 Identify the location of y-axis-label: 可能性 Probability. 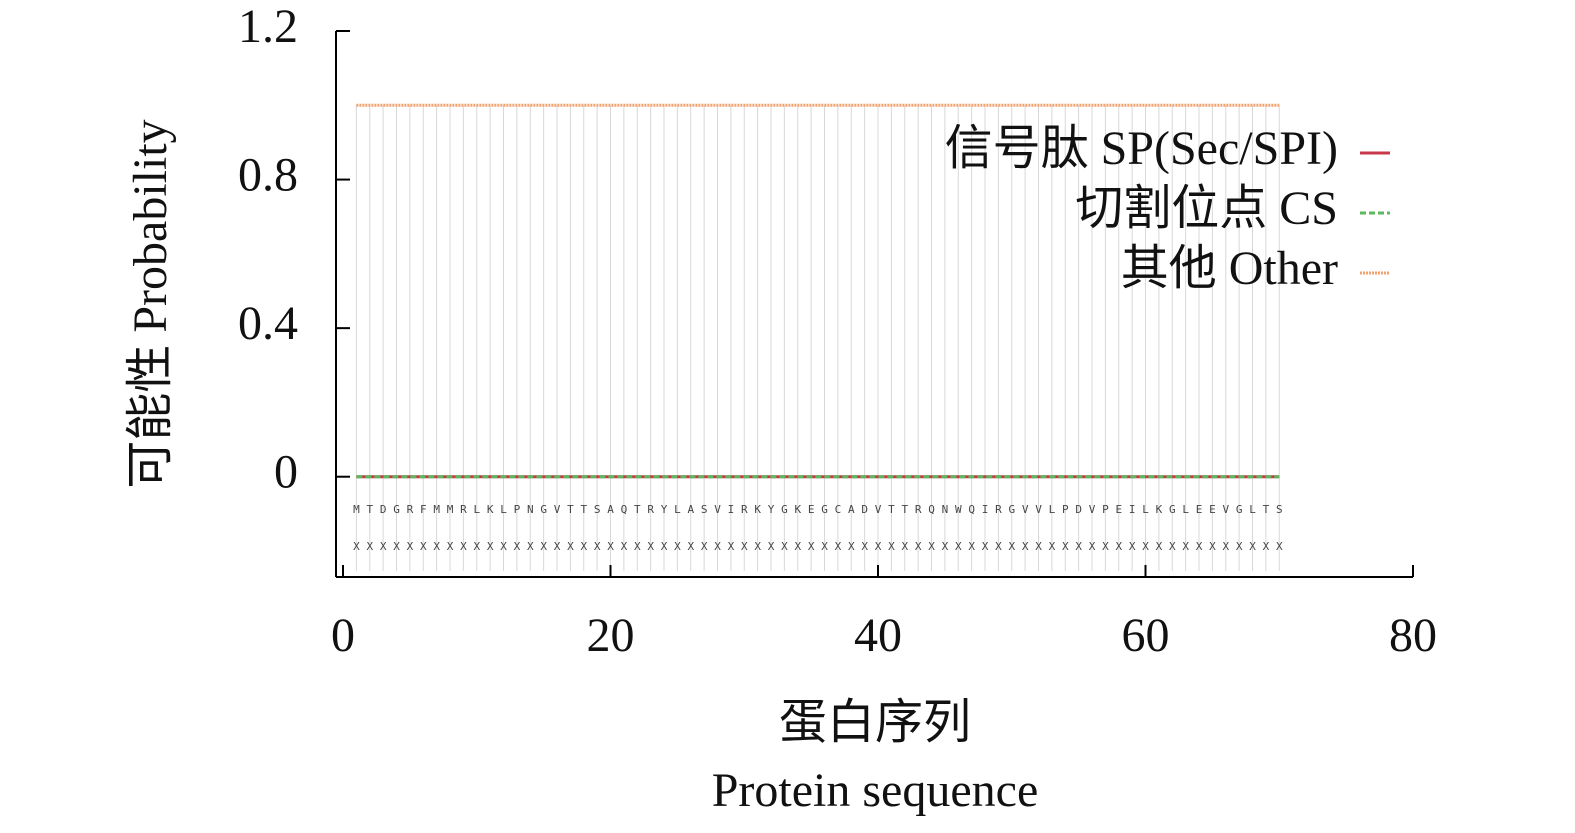
(150, 303).